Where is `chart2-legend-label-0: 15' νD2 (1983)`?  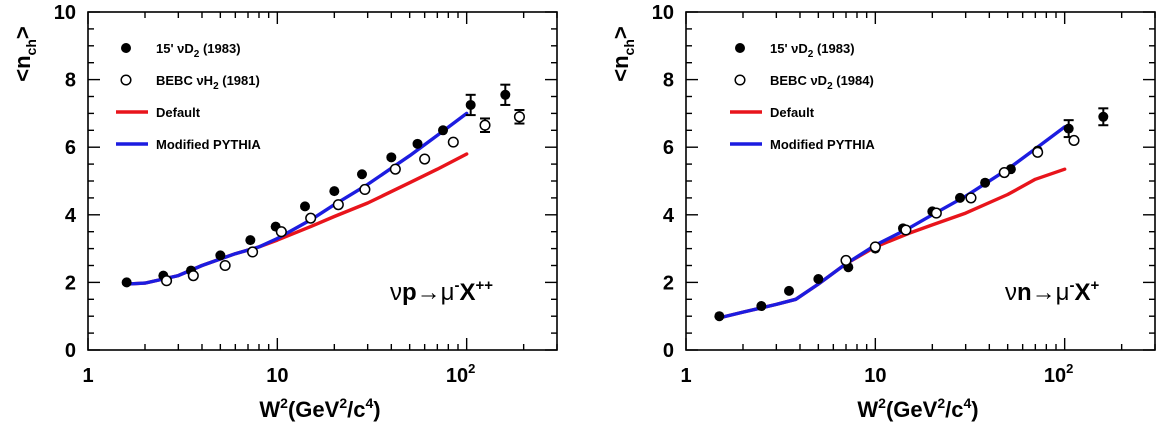
chart2-legend-label-0: 15' νD2 (1983) is located at coordinates (812, 50).